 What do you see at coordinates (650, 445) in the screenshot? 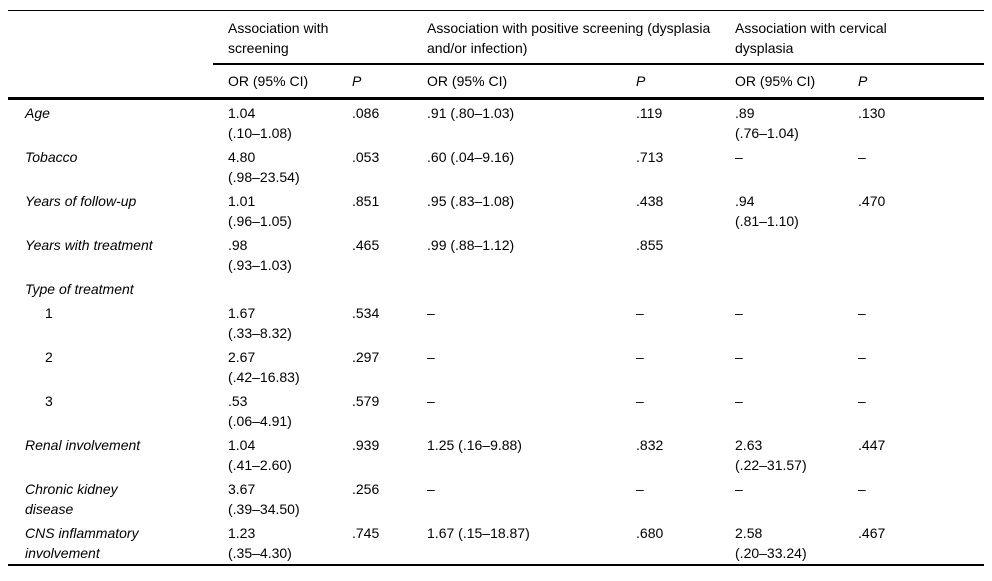
I see `p-value-cell: .832` at bounding box center [650, 445].